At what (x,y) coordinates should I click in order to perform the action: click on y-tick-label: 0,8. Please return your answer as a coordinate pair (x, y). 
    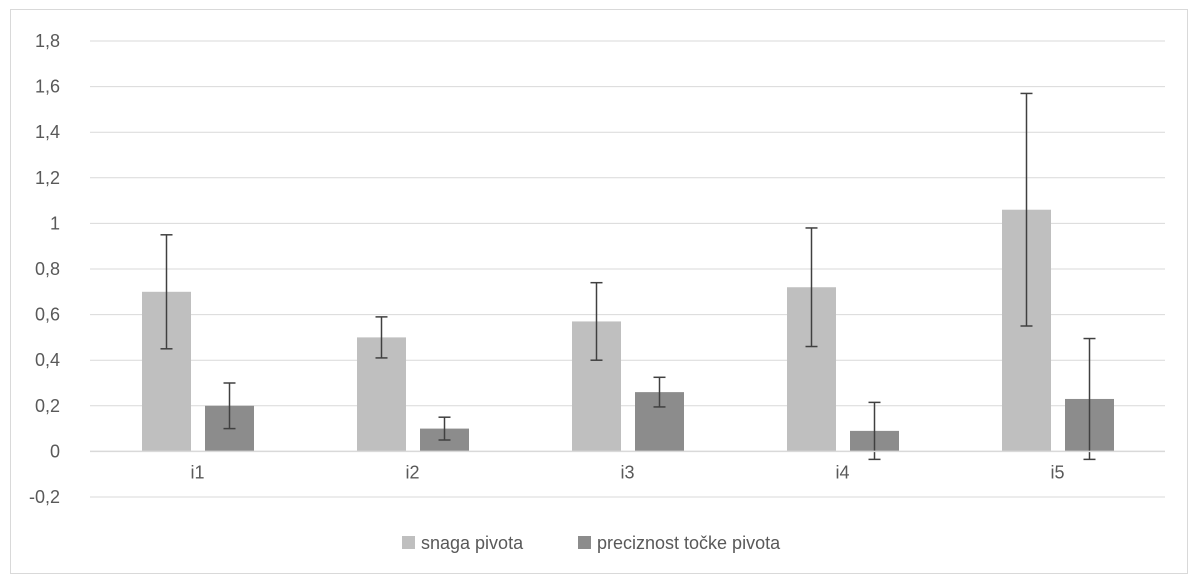
    Looking at the image, I should click on (47, 269).